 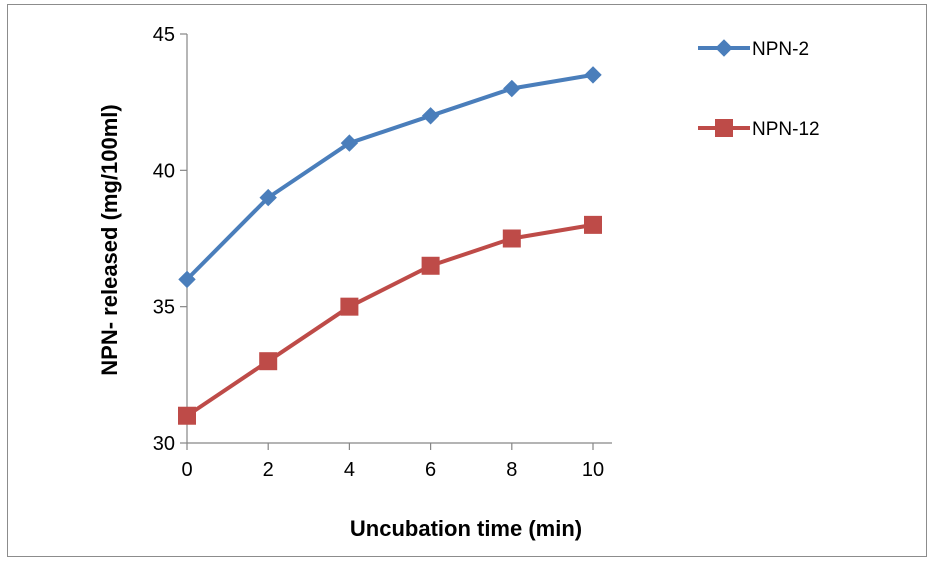 What do you see at coordinates (268, 470) in the screenshot?
I see `x-tick-label: 2` at bounding box center [268, 470].